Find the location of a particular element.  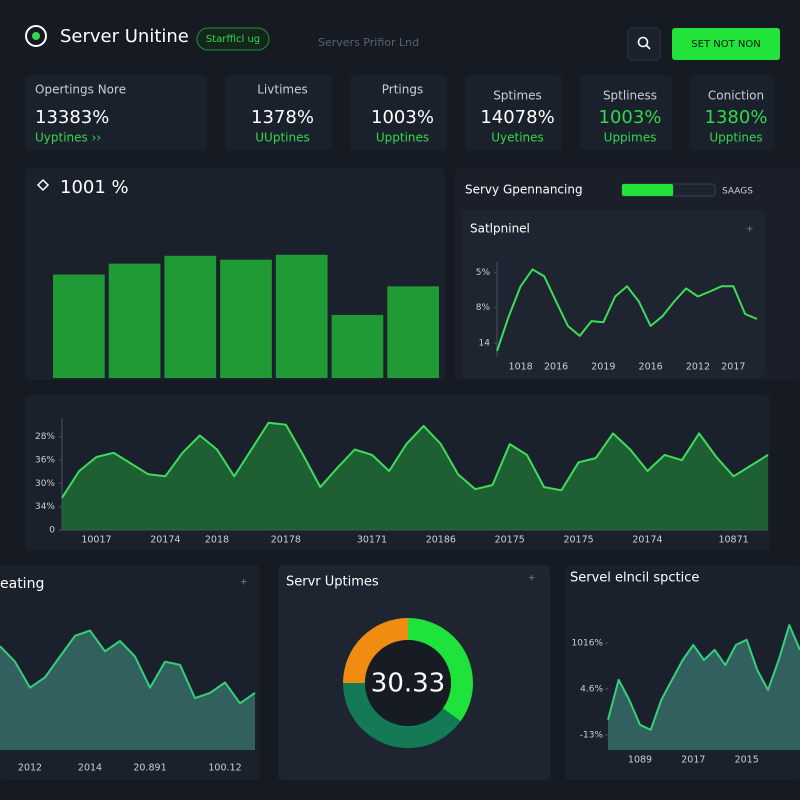

line-panel is located at coordinates (613, 294).